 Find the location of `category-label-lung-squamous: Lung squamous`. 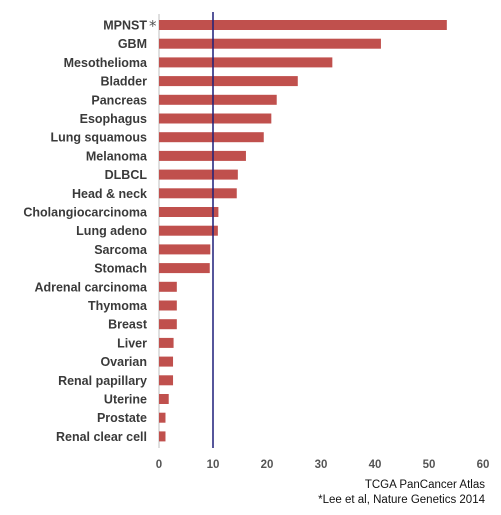

category-label-lung-squamous: Lung squamous is located at coordinates (98, 138).